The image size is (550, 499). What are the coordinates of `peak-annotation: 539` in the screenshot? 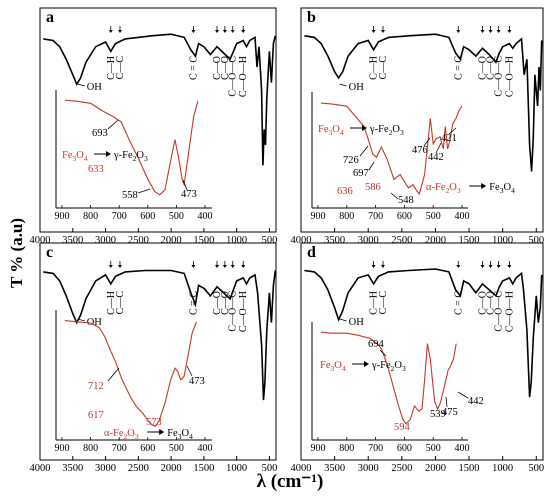 It's located at (438, 414).